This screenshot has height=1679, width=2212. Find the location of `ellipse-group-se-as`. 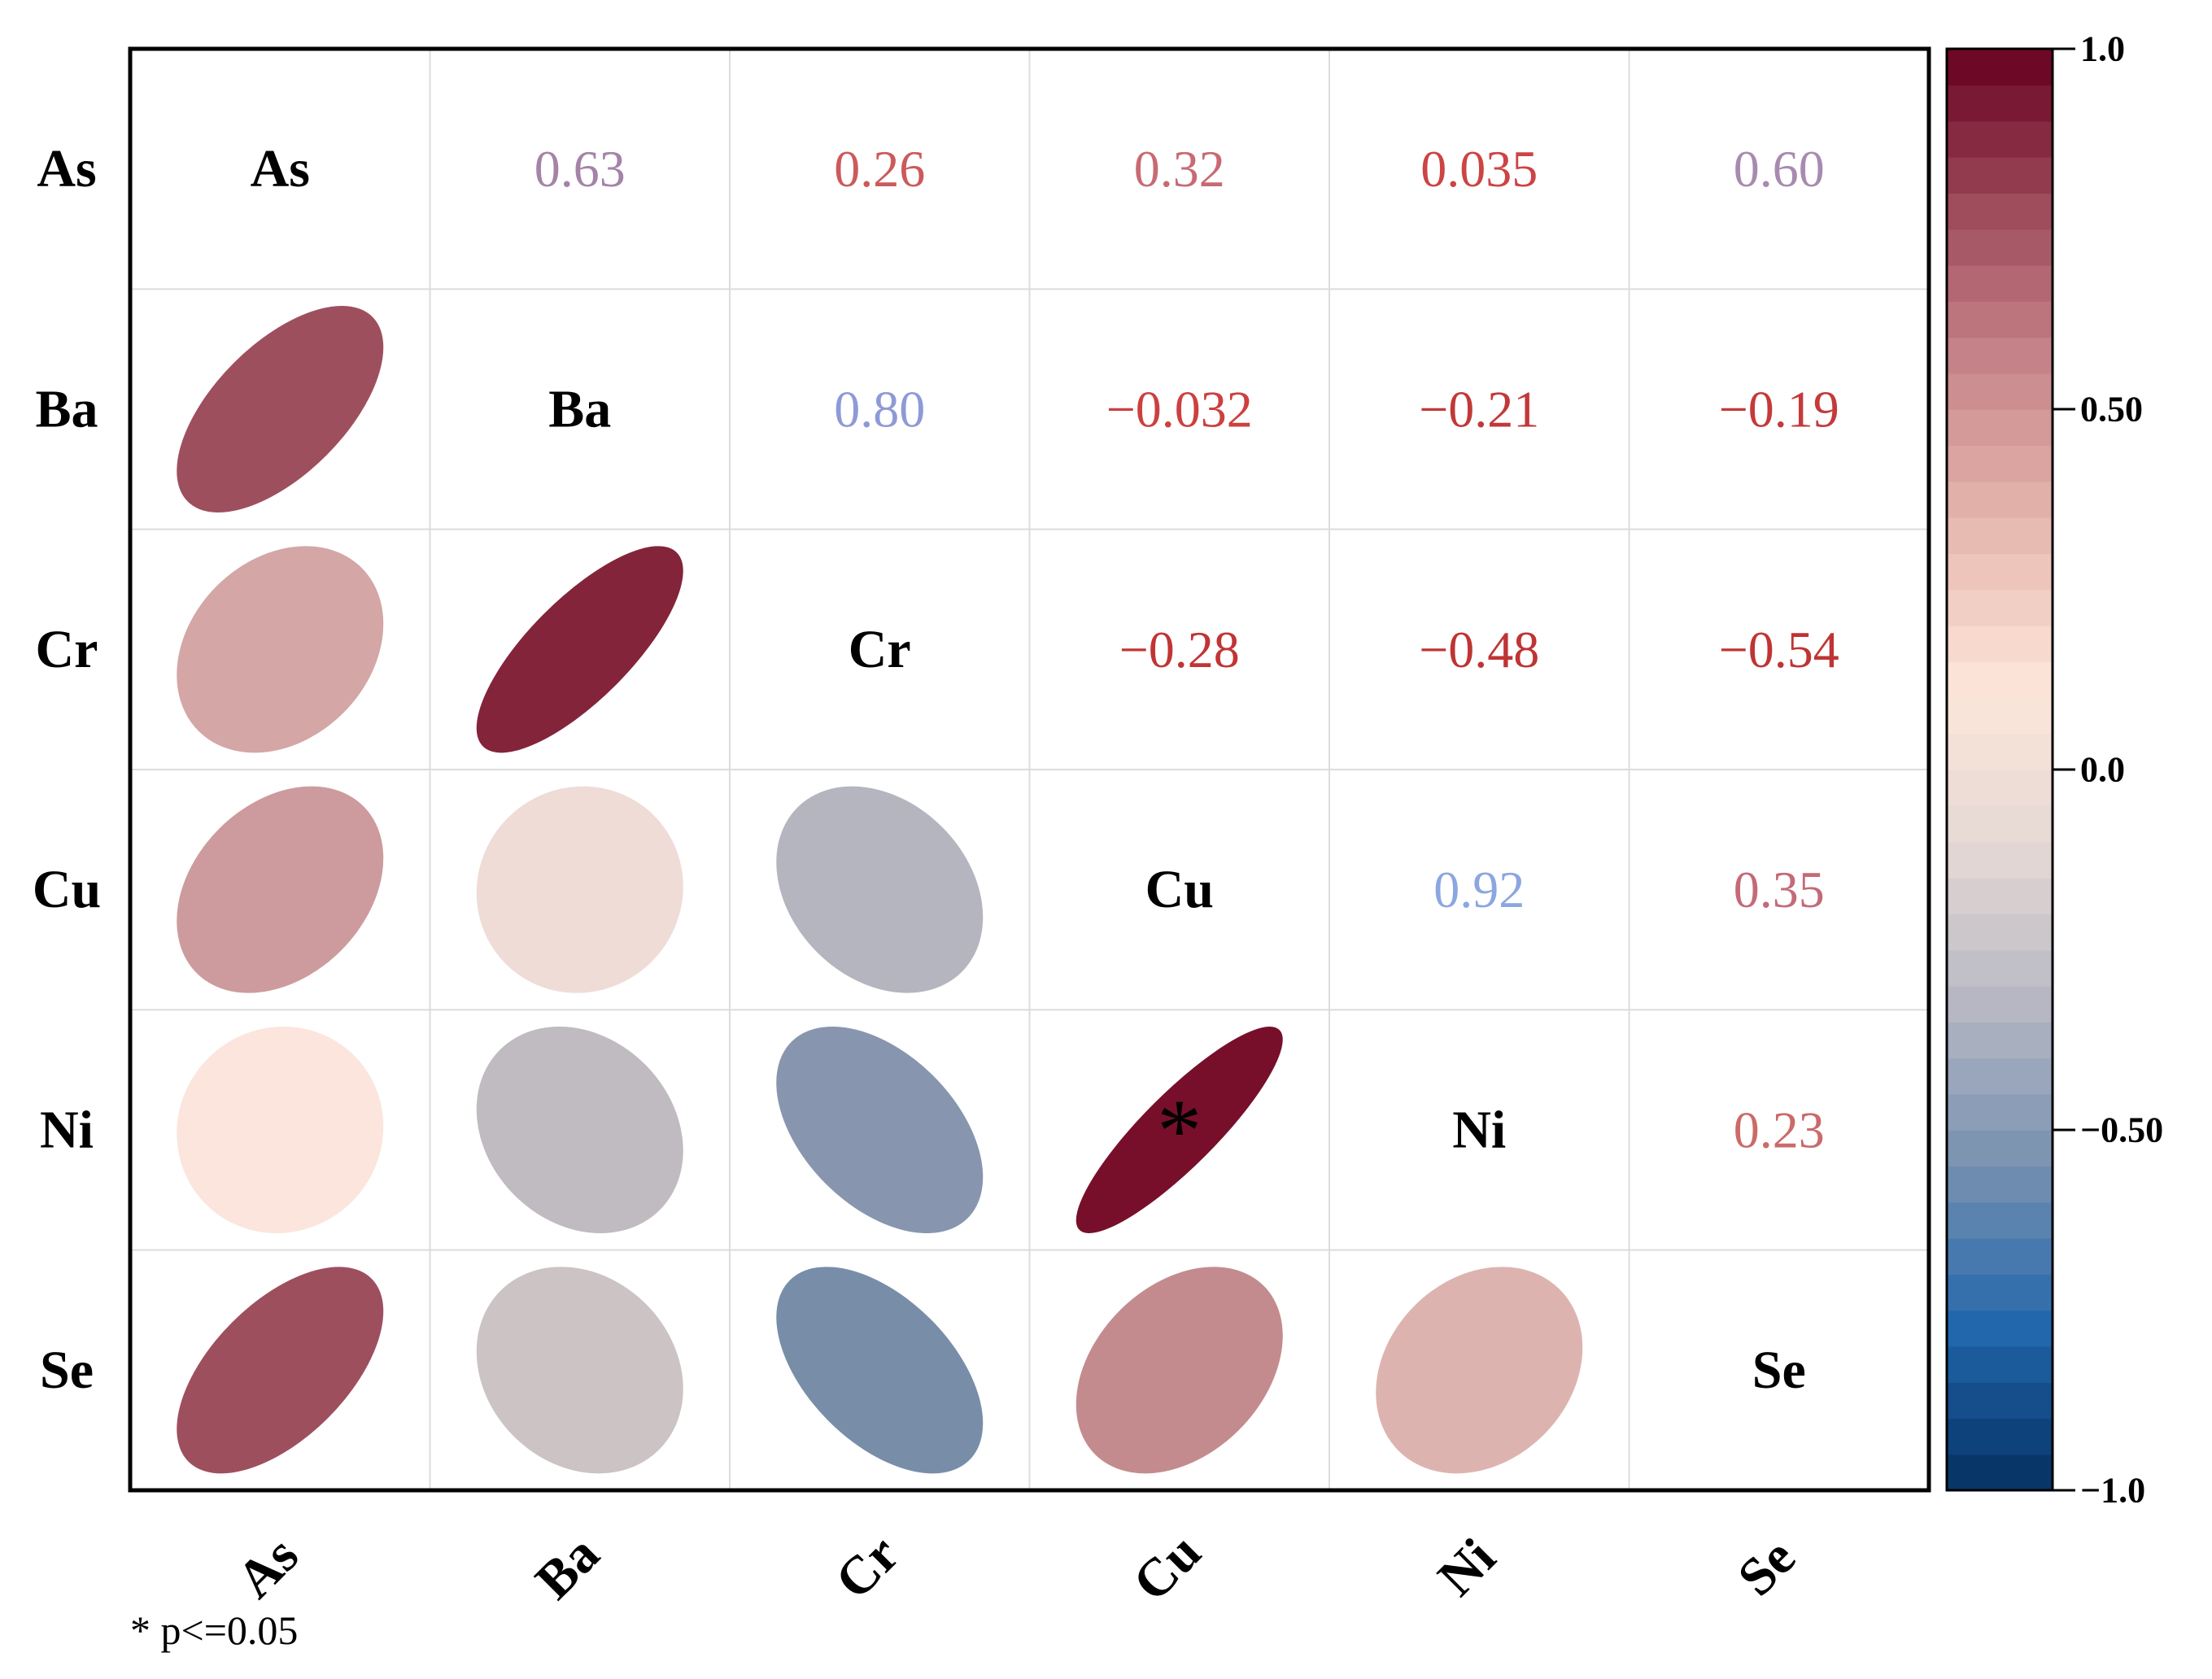

ellipse-group-se-as is located at coordinates (280, 1370).